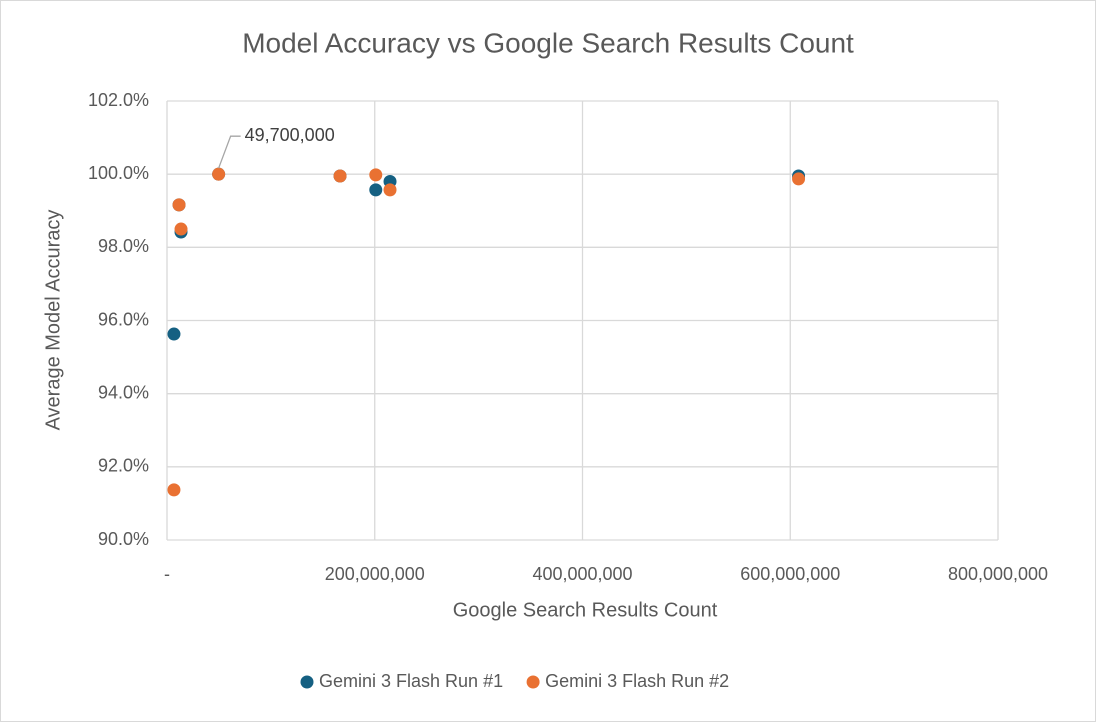 This screenshot has width=1096, height=727. What do you see at coordinates (123, 539) in the screenshot?
I see `y-tick-label: 90.0%` at bounding box center [123, 539].